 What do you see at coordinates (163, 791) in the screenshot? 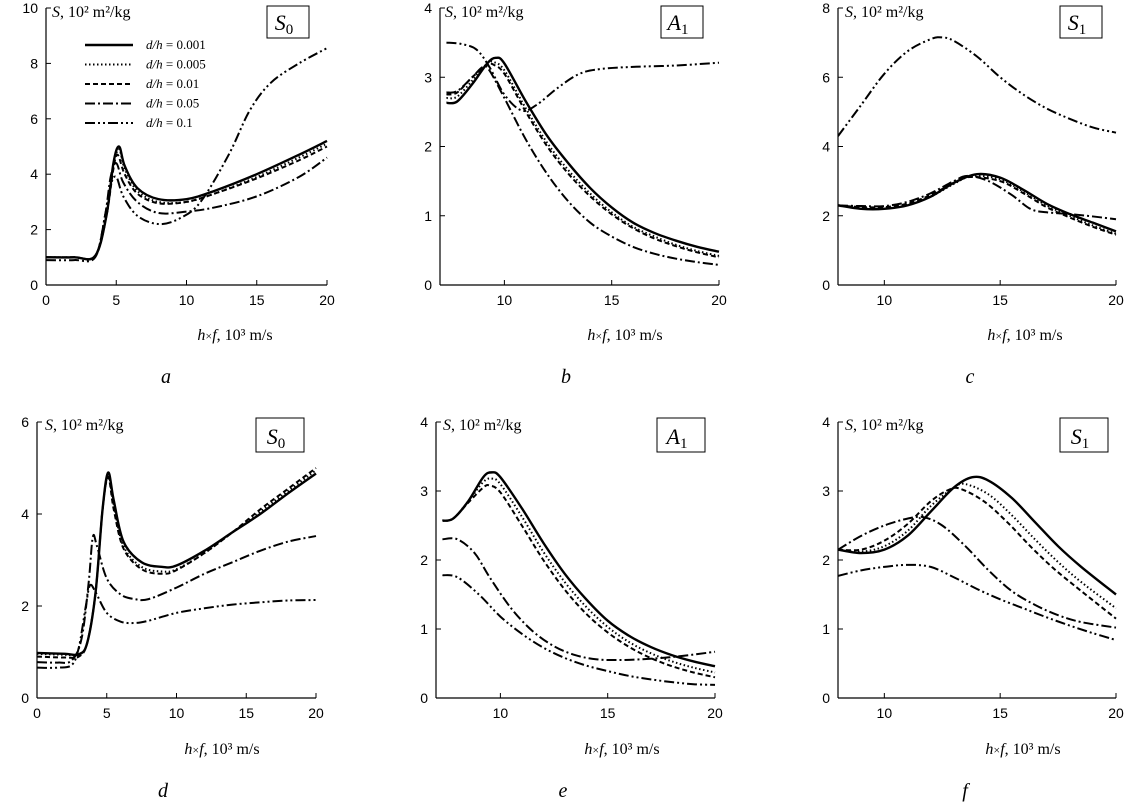
I see `subfigure-label: d` at bounding box center [163, 791].